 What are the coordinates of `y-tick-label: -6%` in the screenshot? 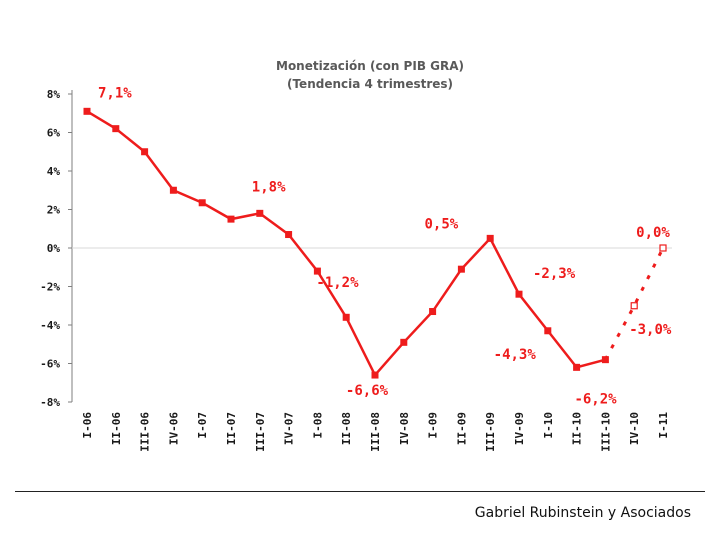 It's located at (50, 364).